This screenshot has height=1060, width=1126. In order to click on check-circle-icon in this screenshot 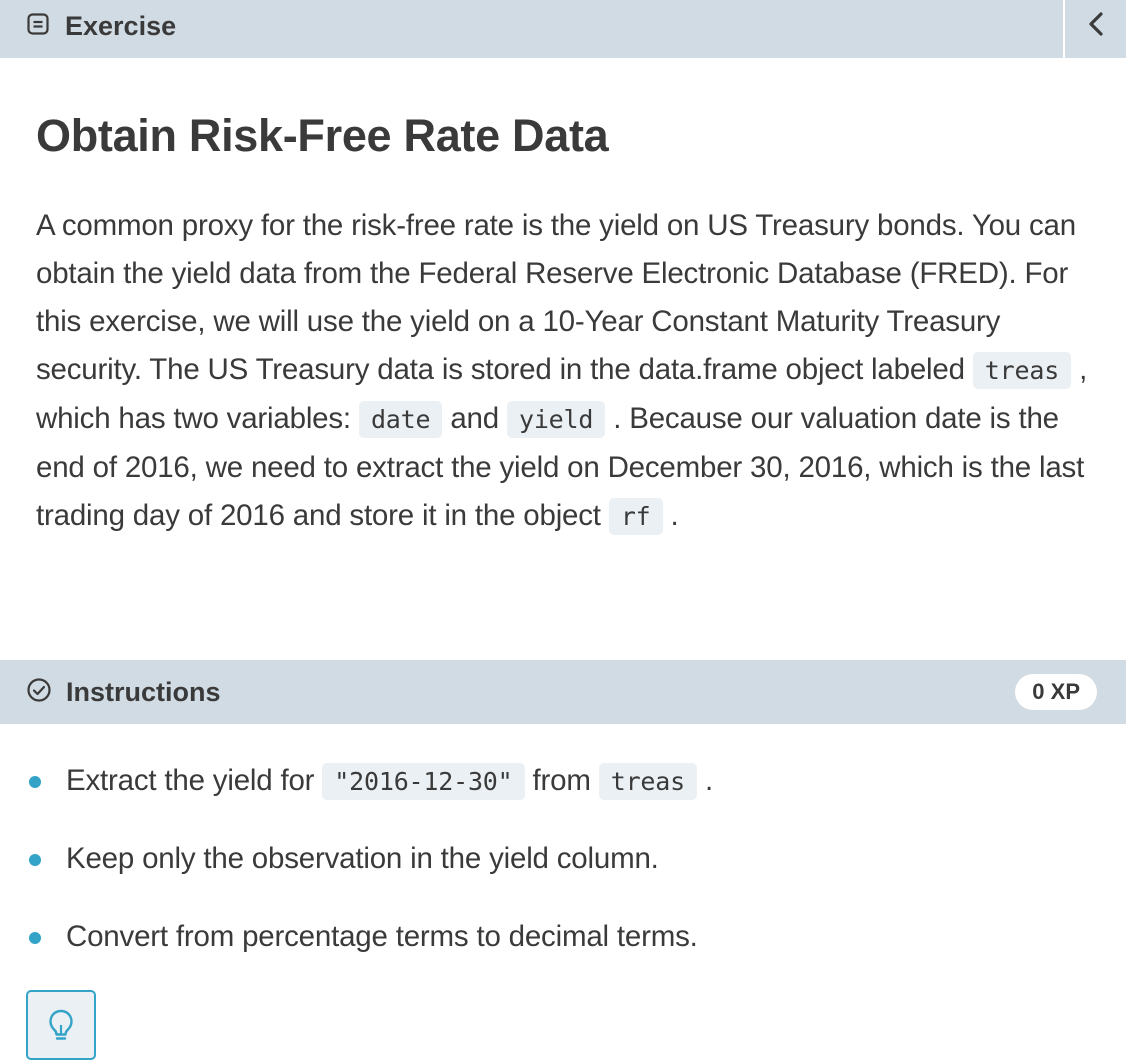, I will do `click(39, 692)`.